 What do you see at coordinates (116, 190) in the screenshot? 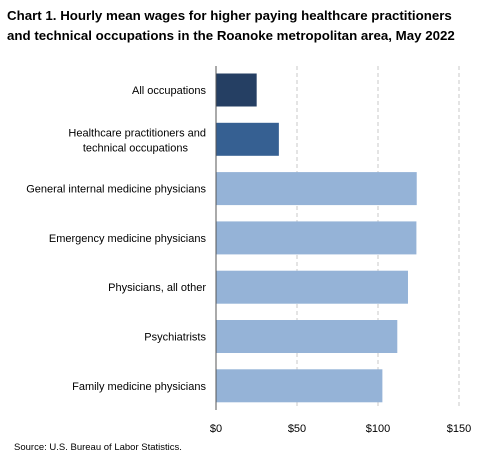
I see `category-label: General internal medicine physicians` at bounding box center [116, 190].